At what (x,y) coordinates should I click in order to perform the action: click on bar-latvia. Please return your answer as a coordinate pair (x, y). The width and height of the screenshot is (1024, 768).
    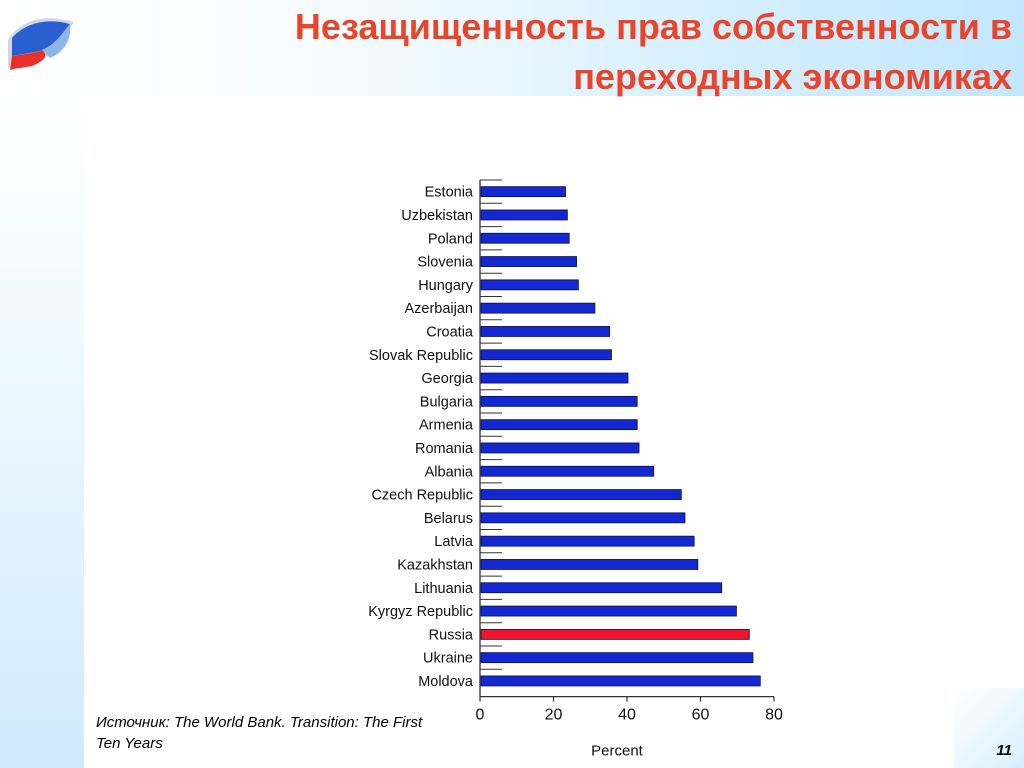
    Looking at the image, I should click on (587, 541).